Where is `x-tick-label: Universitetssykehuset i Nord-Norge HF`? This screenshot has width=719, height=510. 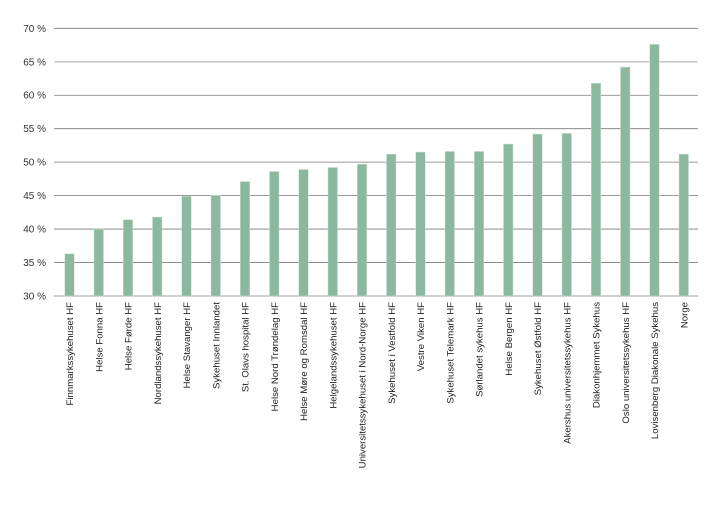
x-tick-label: Universitetssykehuset i Nord-Norge HF is located at coordinates (363, 385).